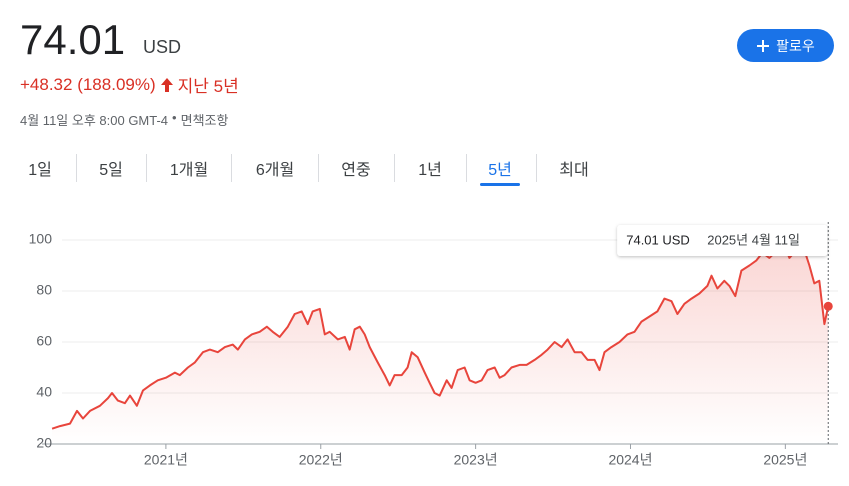 The width and height of the screenshot is (849, 486). Describe the element at coordinates (476, 460) in the screenshot. I see `x-tick-label: 2023년` at that location.